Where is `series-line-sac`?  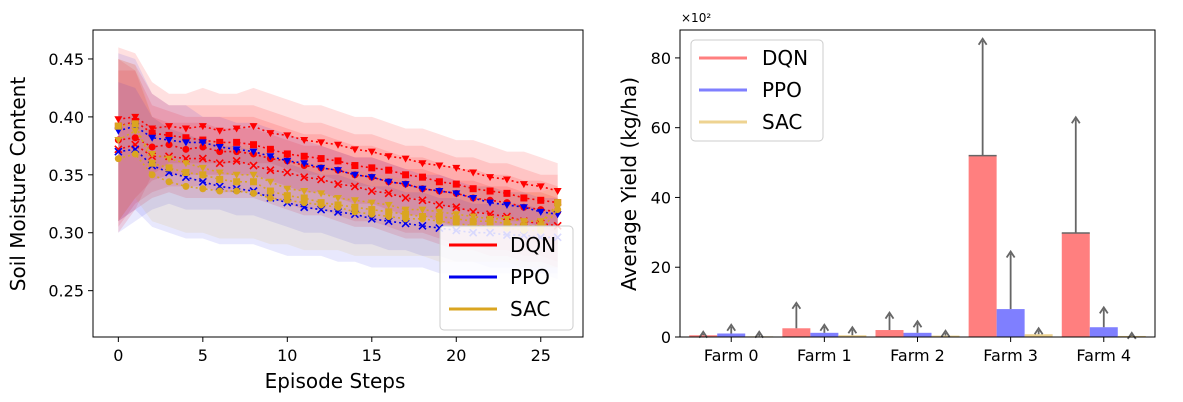 series-line-sac is located at coordinates (338, 192).